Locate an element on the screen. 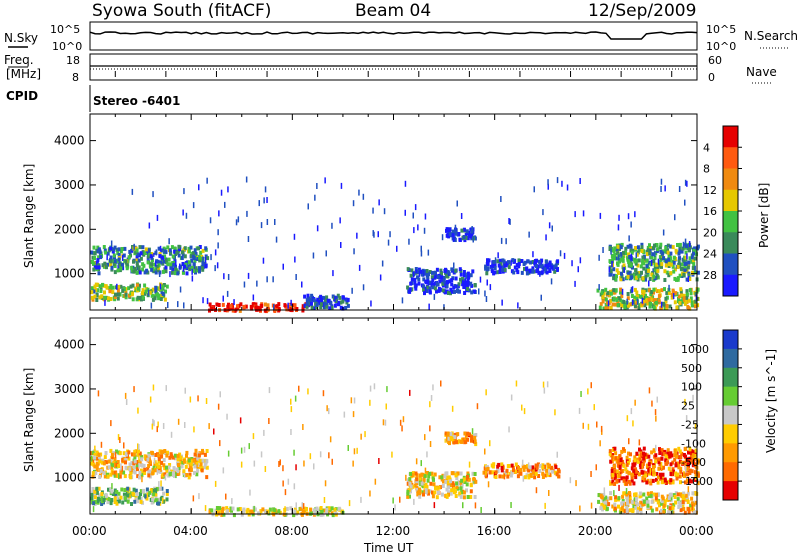 The height and width of the screenshot is (554, 800). nave-label: Nave is located at coordinates (761, 72).